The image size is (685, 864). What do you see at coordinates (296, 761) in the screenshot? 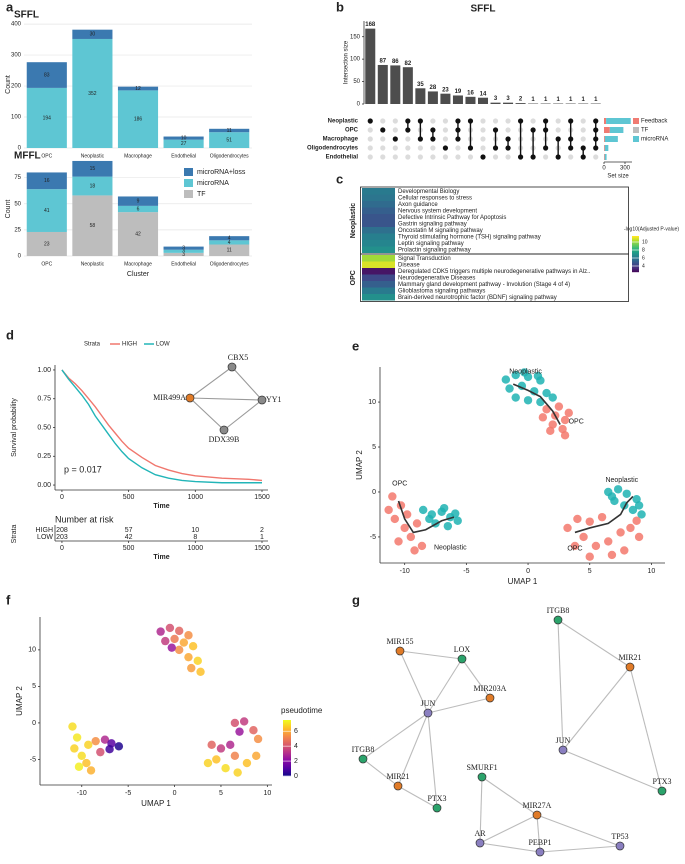
I see `colorbar-tick-label: 2` at bounding box center [296, 761].